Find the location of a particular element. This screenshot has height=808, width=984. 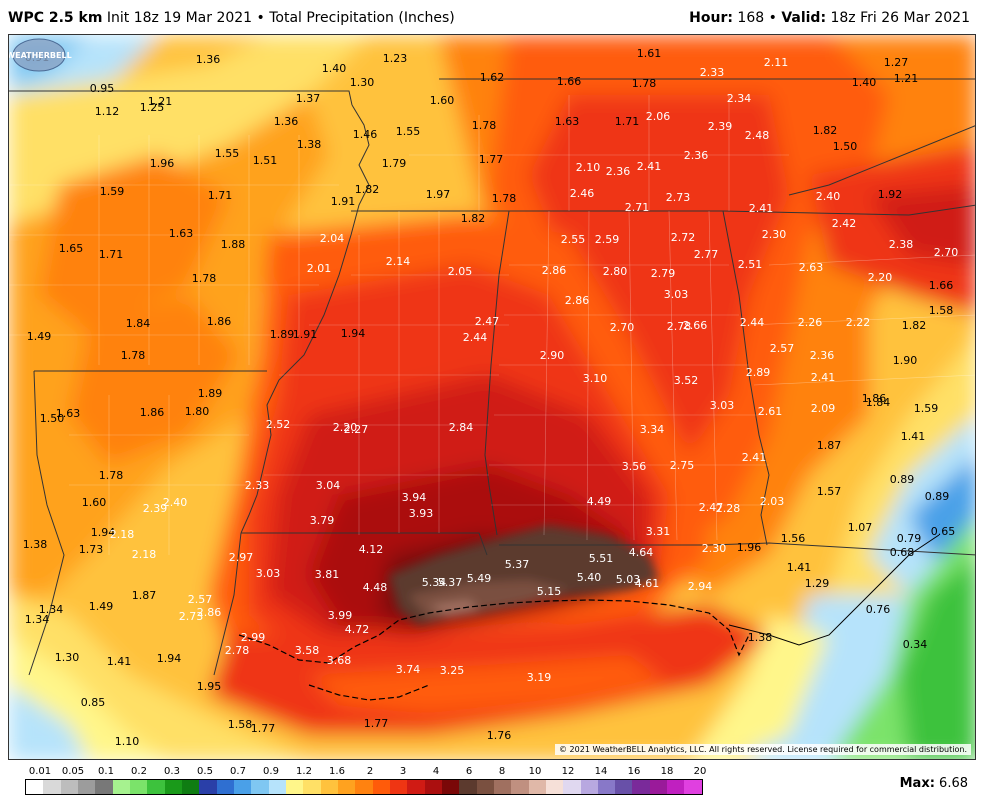

precip-value-label: 2.70 is located at coordinates (946, 252).